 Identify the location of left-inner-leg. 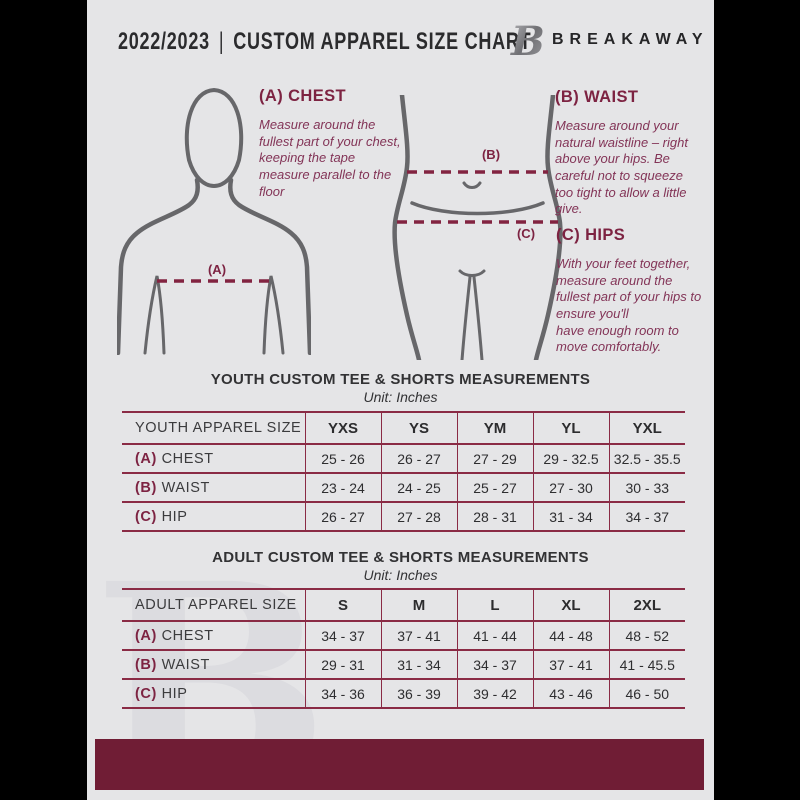
(466, 317).